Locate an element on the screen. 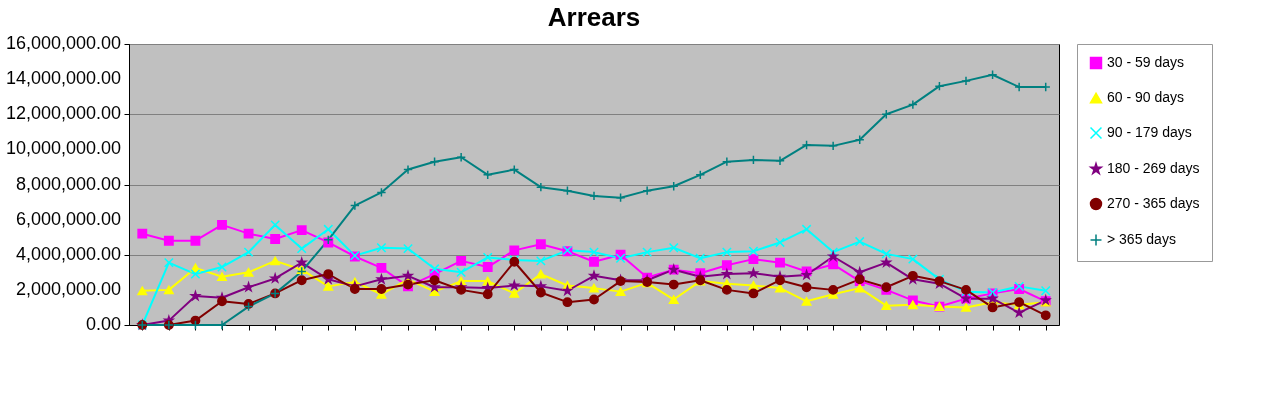  y-tick-label: 0.00 is located at coordinates (103, 324).